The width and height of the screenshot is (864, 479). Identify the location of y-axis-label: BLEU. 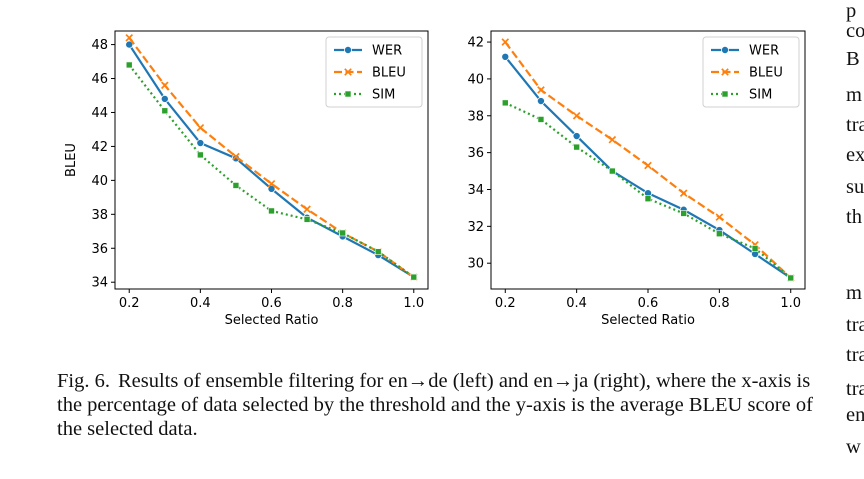
(71, 160).